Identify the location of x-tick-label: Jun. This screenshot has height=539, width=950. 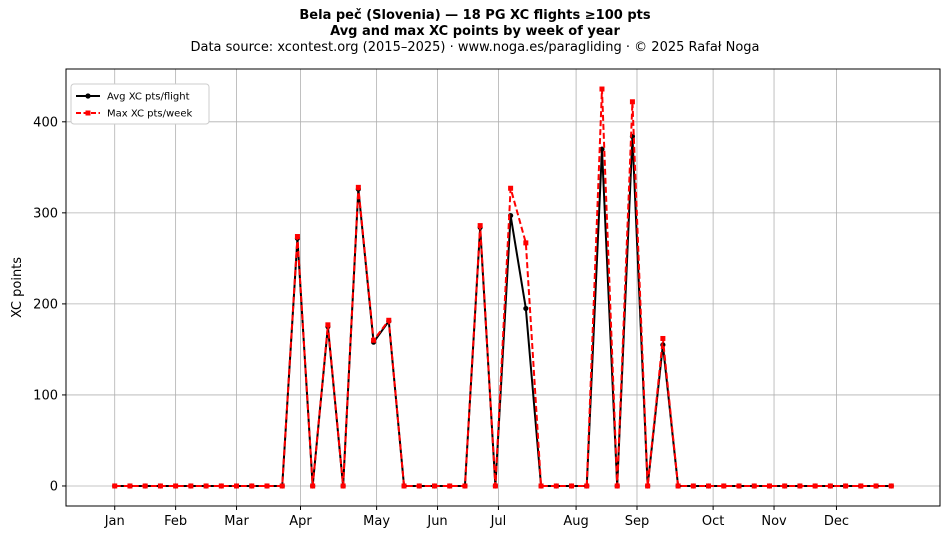
(436, 521).